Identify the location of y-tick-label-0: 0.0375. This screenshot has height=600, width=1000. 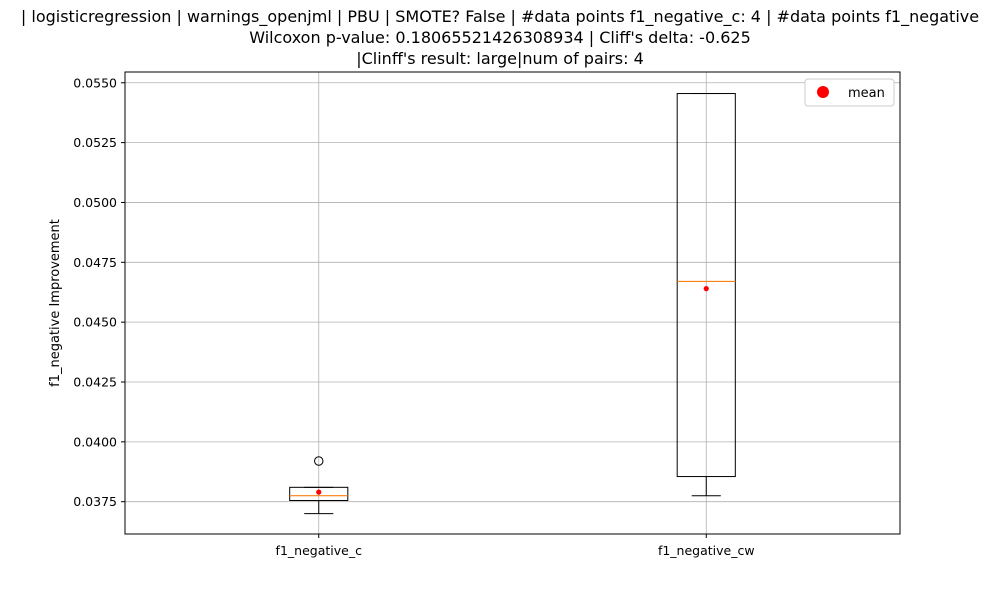
(95, 501).